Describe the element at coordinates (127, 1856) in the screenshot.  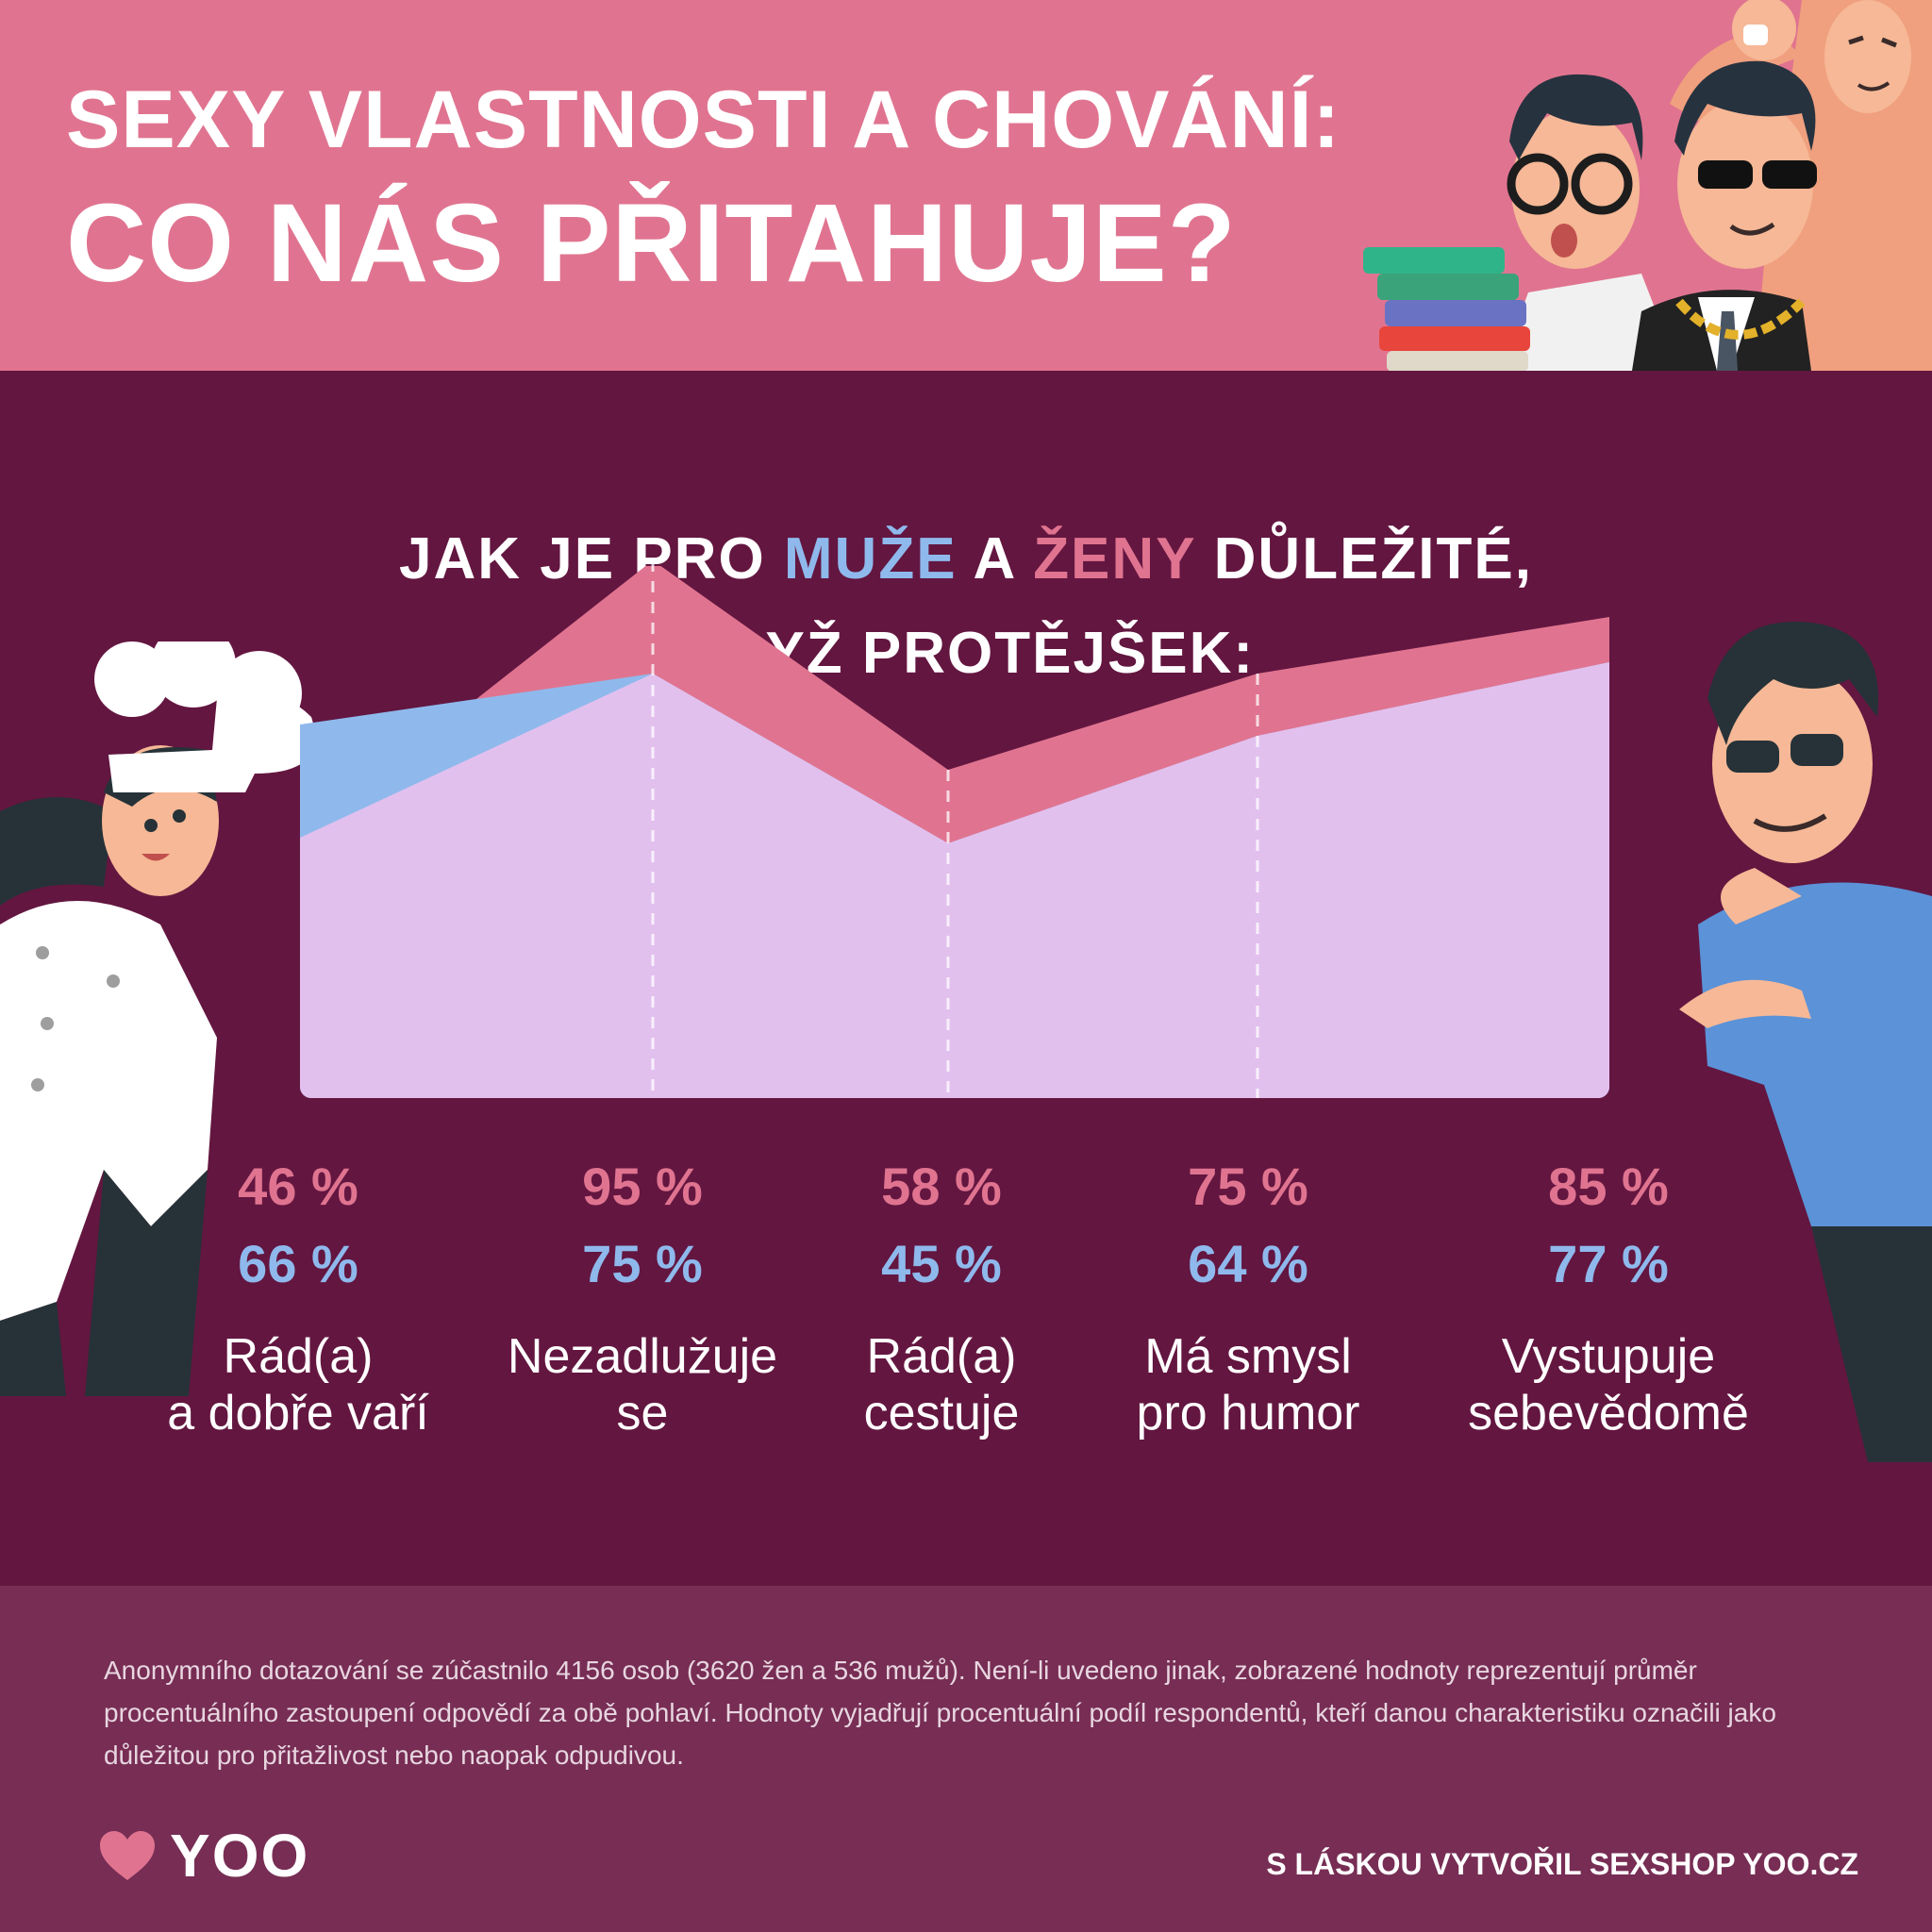
I see `heart-icon` at that location.